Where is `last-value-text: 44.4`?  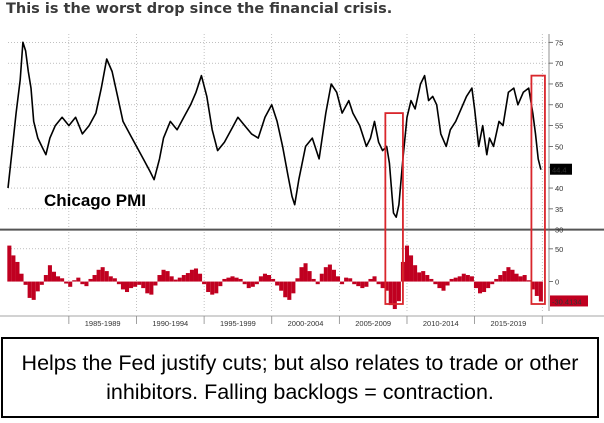
last-value-text: 44.4 is located at coordinates (559, 170).